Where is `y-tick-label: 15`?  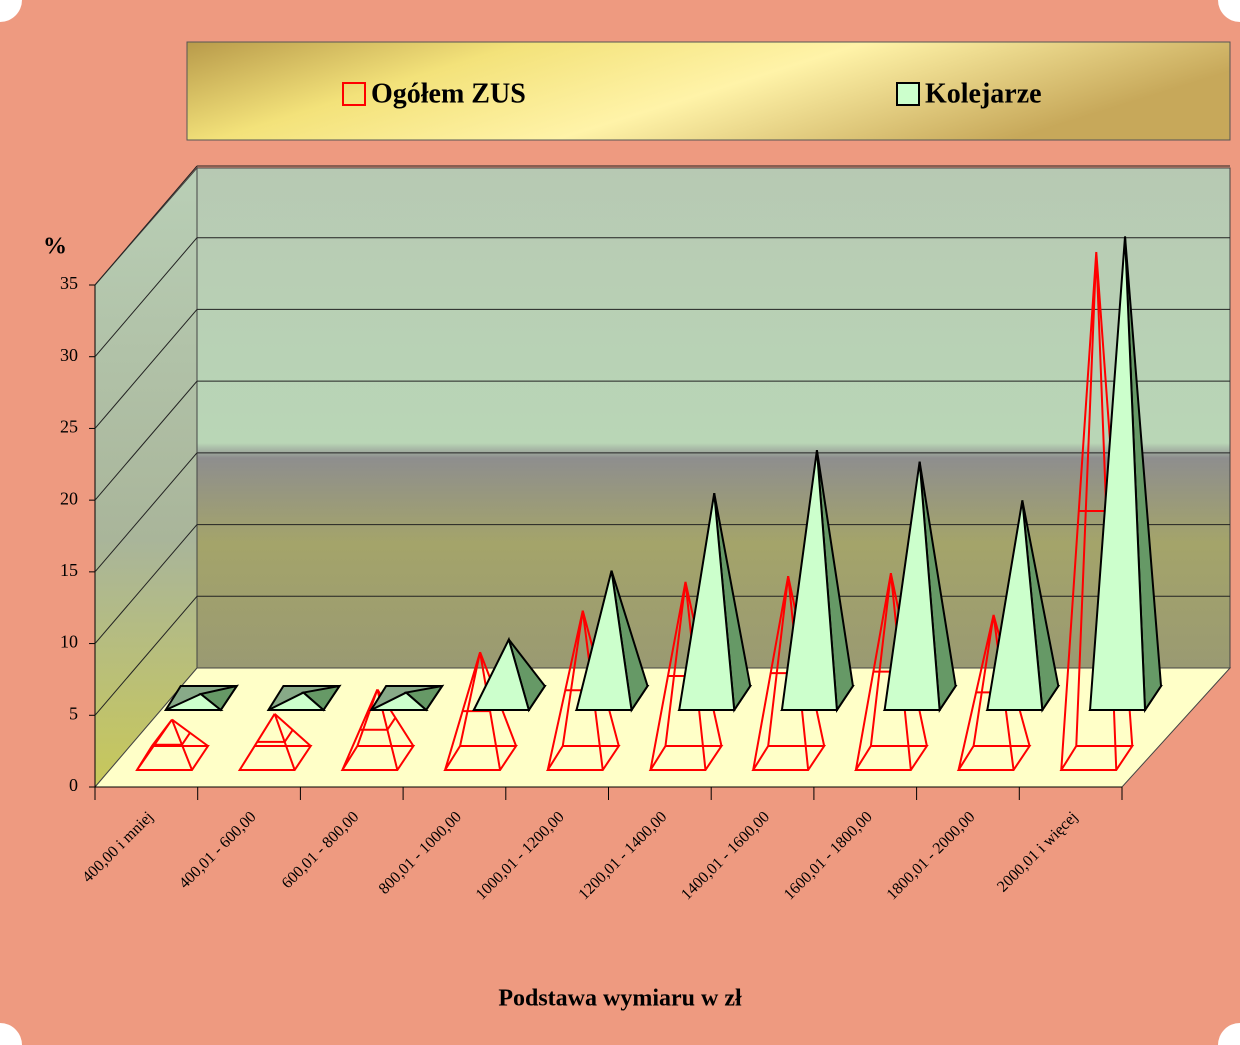 y-tick-label: 15 is located at coordinates (69, 570).